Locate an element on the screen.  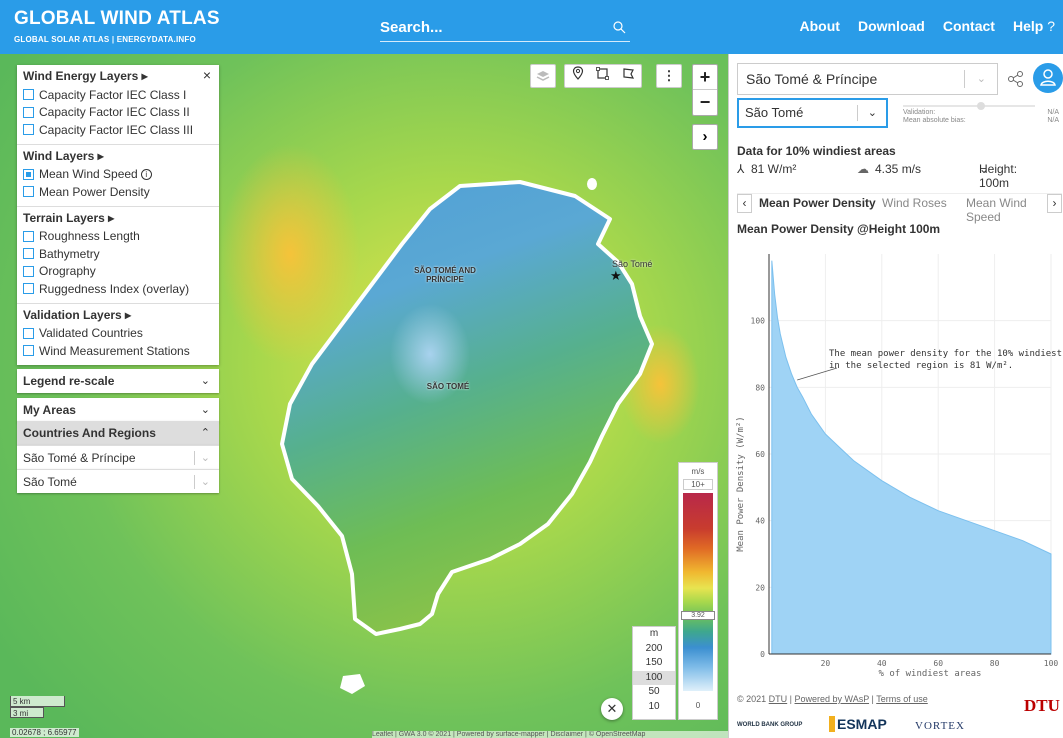
layers-button is located at coordinates (543, 76).